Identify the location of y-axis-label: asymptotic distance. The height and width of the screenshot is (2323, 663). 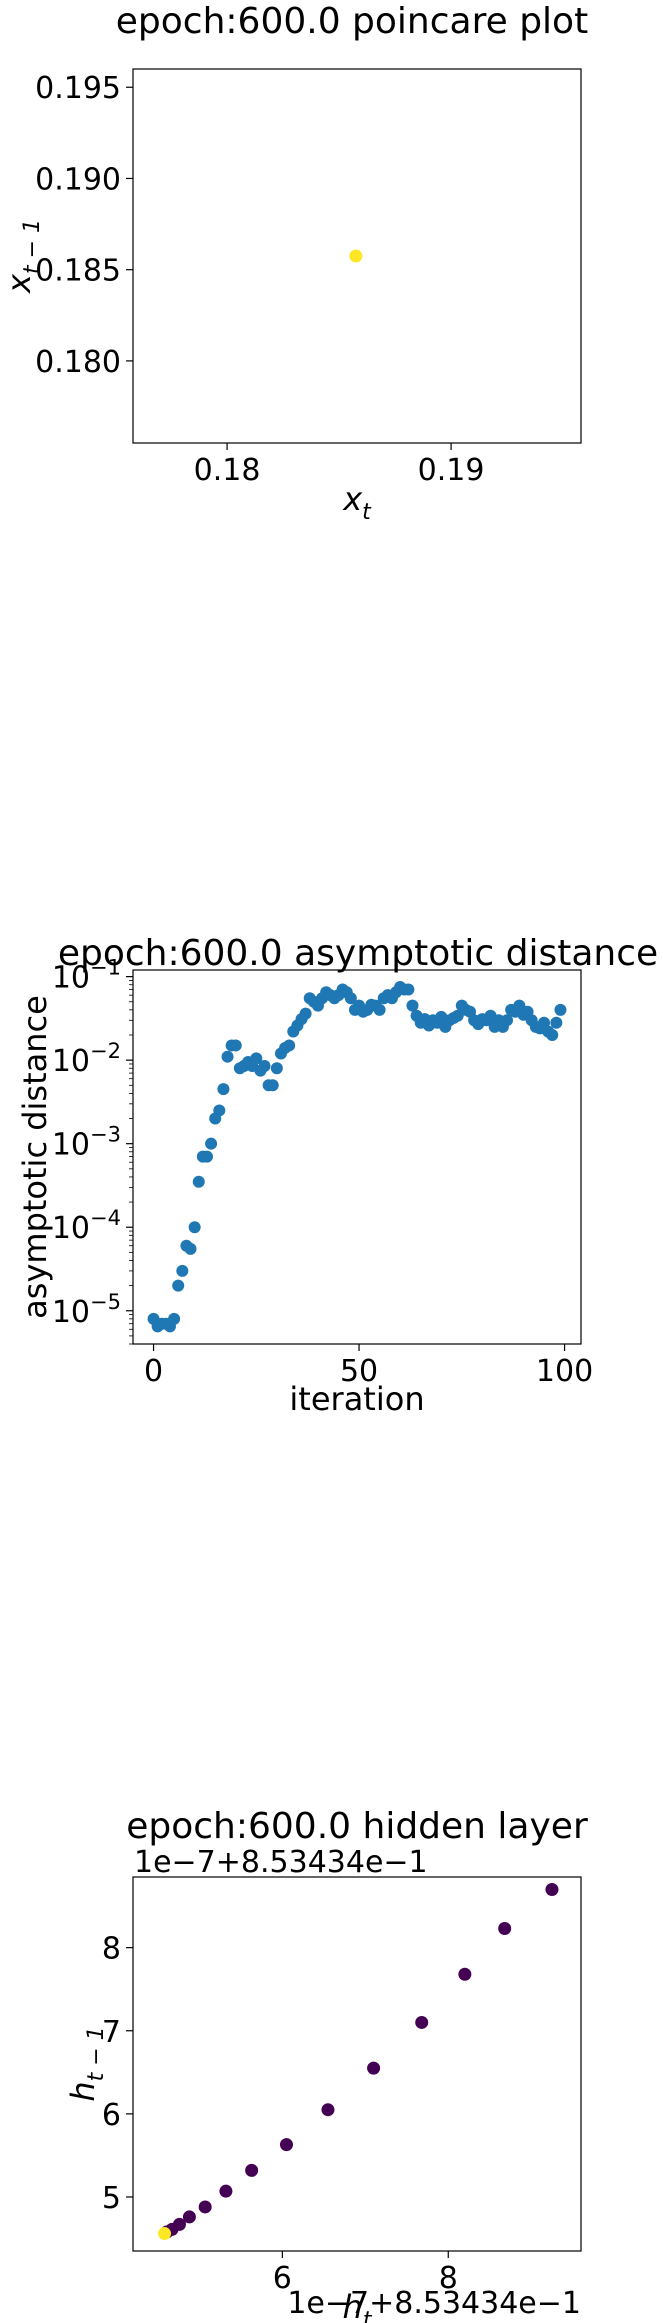
(35, 1157).